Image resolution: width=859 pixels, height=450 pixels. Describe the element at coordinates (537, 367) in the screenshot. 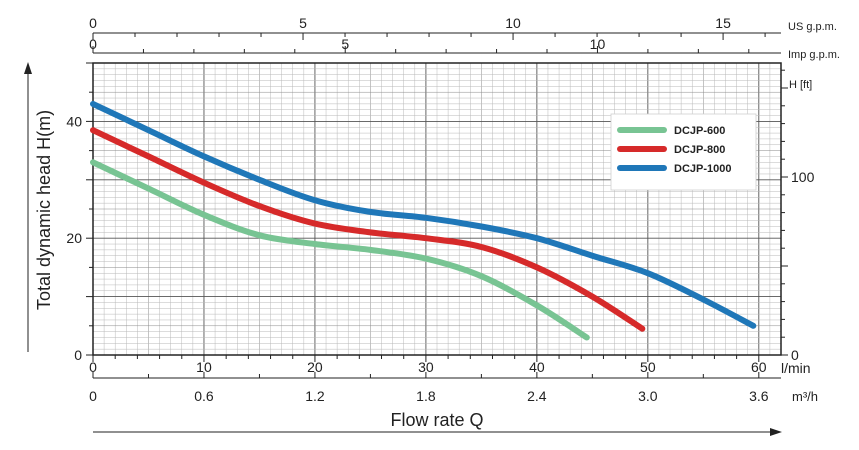

I see `x-tick-label: 40` at that location.